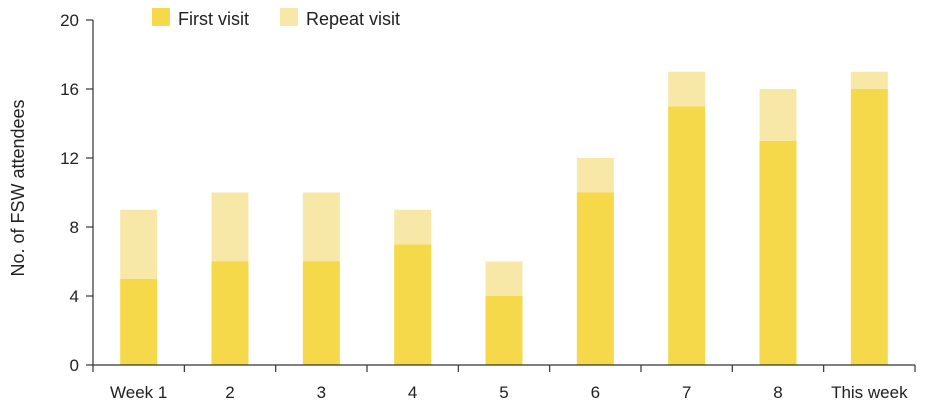  What do you see at coordinates (412, 392) in the screenshot?
I see `x-tick-label: 4` at bounding box center [412, 392].